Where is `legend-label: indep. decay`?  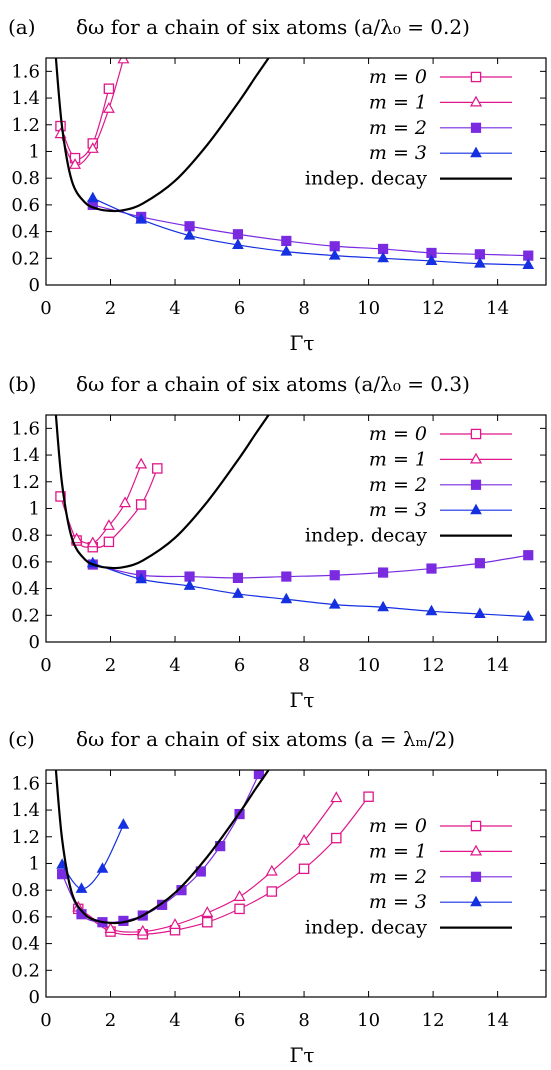 legend-label: indep. decay is located at coordinates (366, 928).